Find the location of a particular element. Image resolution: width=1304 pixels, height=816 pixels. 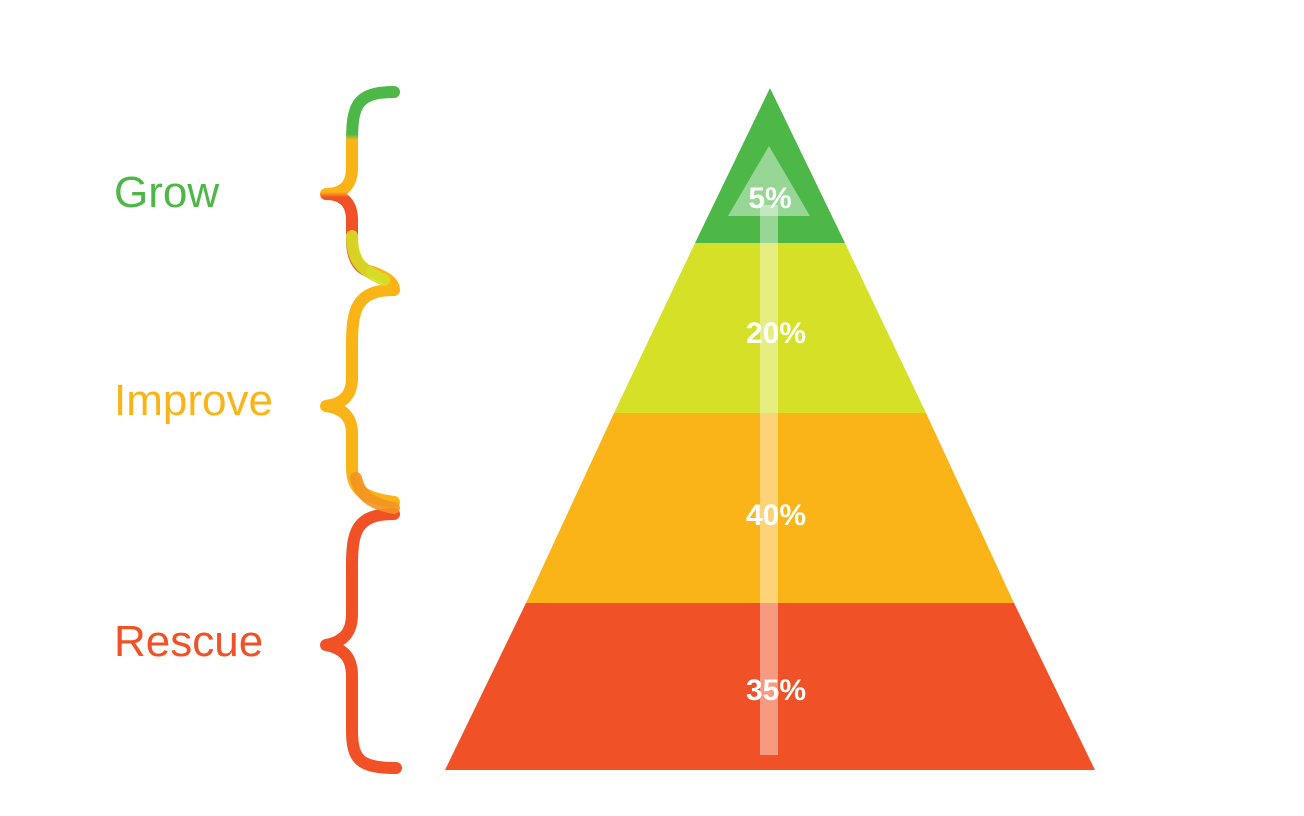

brace-join-lower is located at coordinates (375, 493).